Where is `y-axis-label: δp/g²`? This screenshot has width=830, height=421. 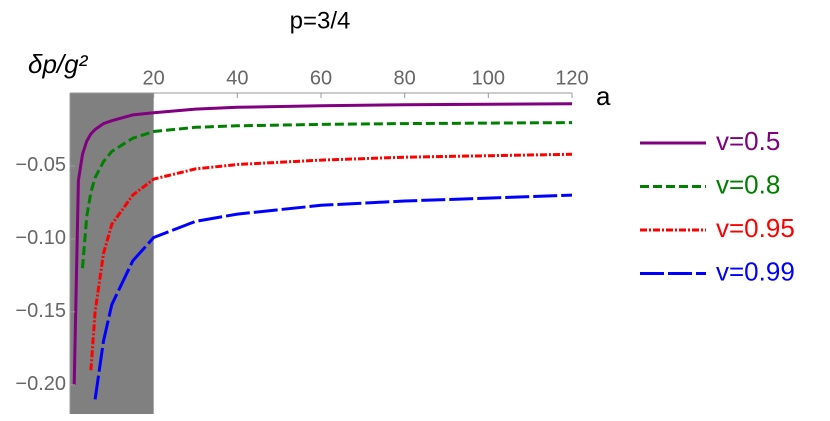
y-axis-label: δp/g² is located at coordinates (58, 64).